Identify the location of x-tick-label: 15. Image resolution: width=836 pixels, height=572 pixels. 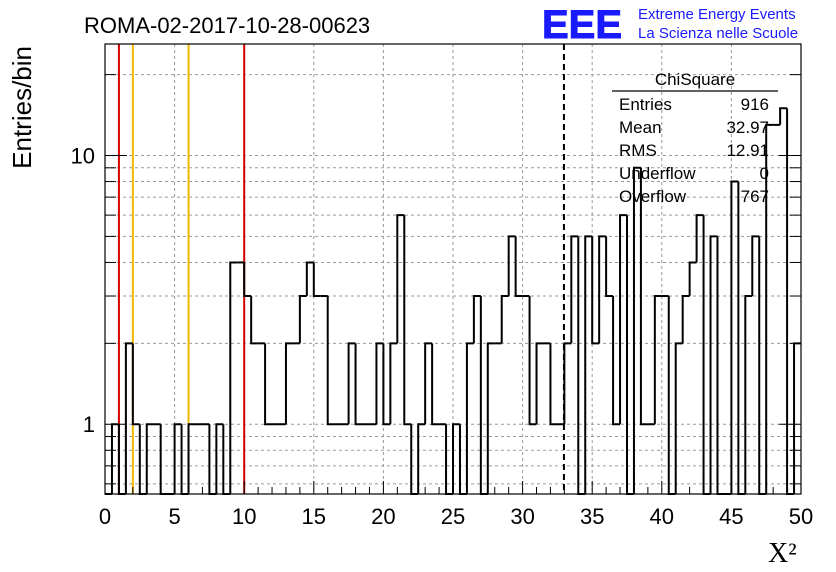
(314, 516).